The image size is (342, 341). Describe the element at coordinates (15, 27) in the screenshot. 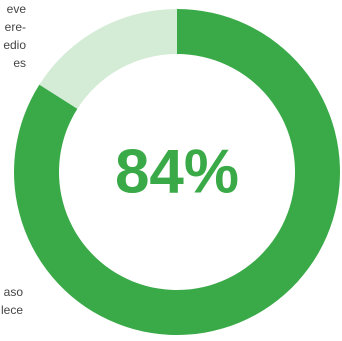

I see `side-text-line: ere-` at that location.